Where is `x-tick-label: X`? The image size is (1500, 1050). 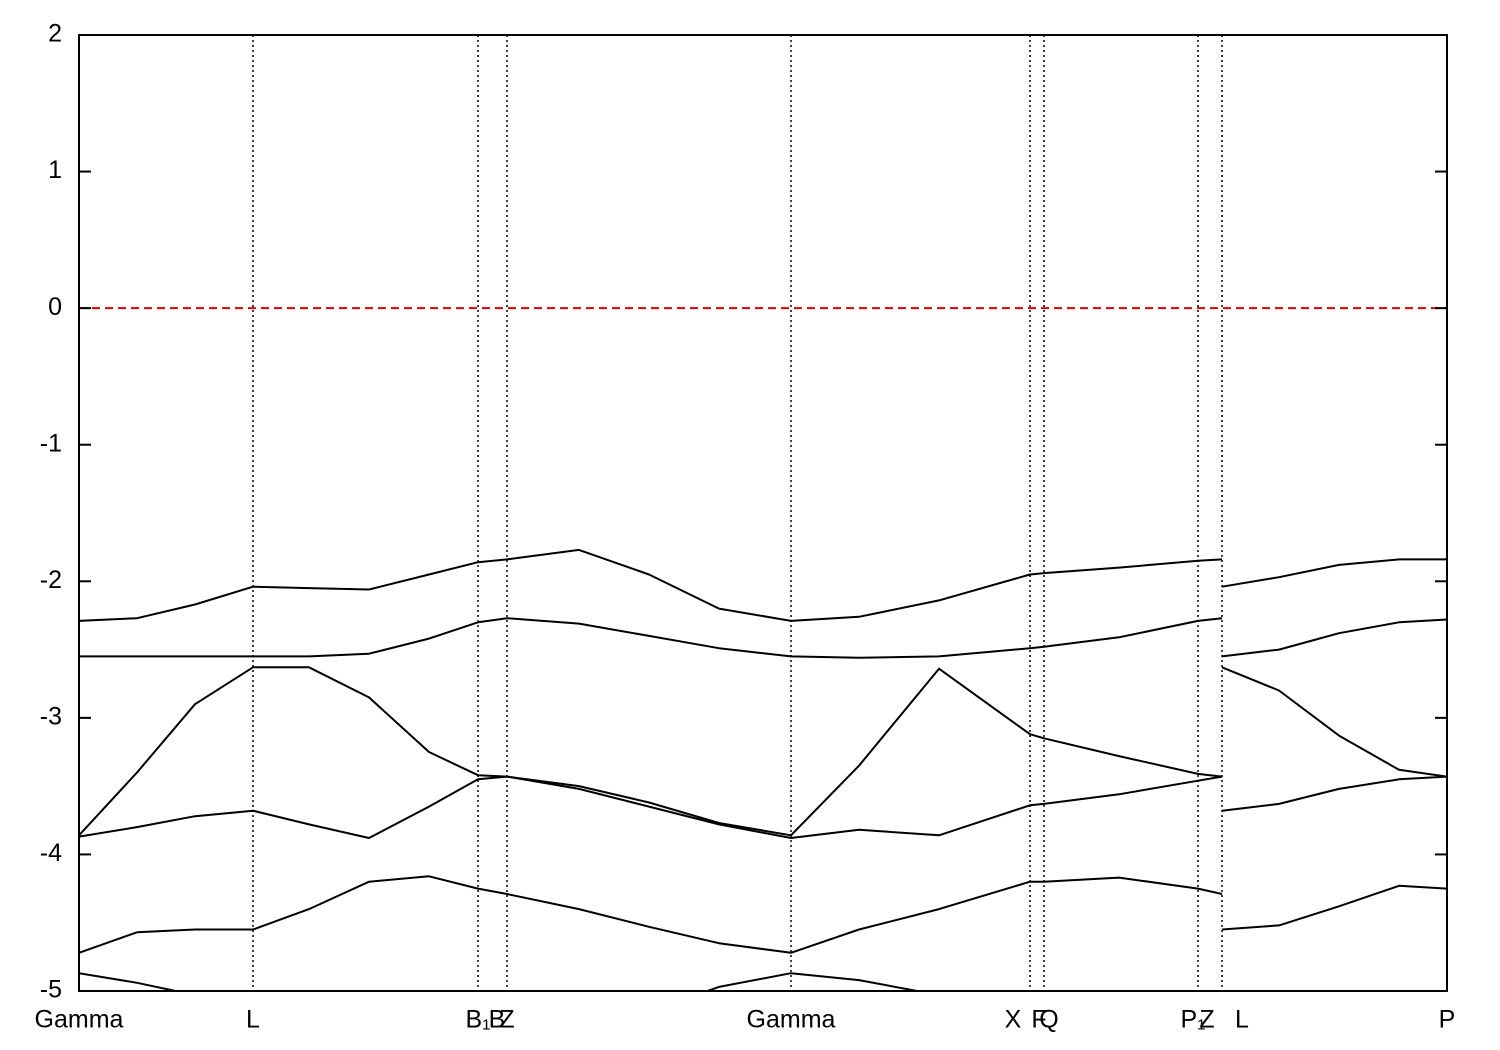 x-tick-label: X is located at coordinates (1013, 1020).